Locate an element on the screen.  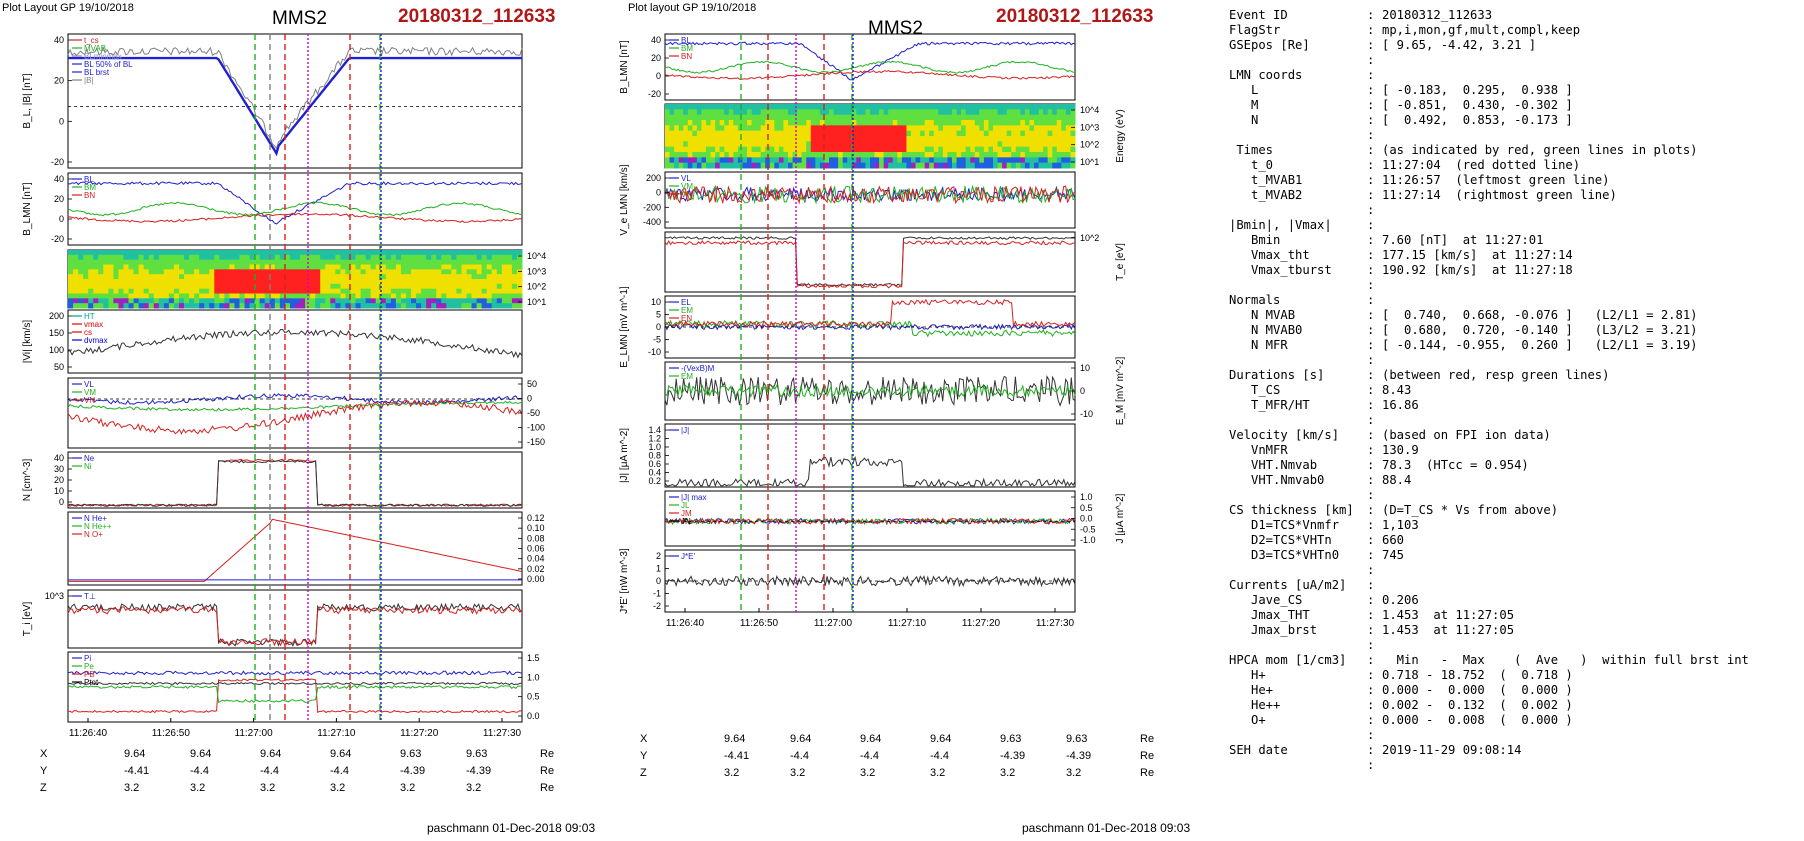
legend-label: N O+ is located at coordinates (93, 534).